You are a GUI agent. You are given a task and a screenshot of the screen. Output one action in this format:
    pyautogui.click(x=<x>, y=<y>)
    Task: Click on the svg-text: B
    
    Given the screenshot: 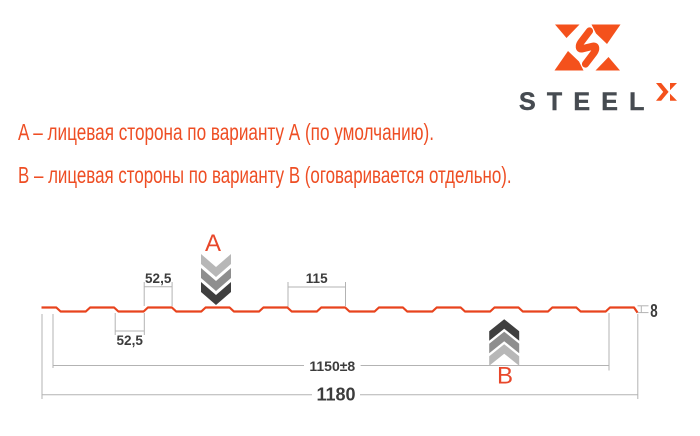 What is the action you would take?
    pyautogui.click(x=505, y=376)
    